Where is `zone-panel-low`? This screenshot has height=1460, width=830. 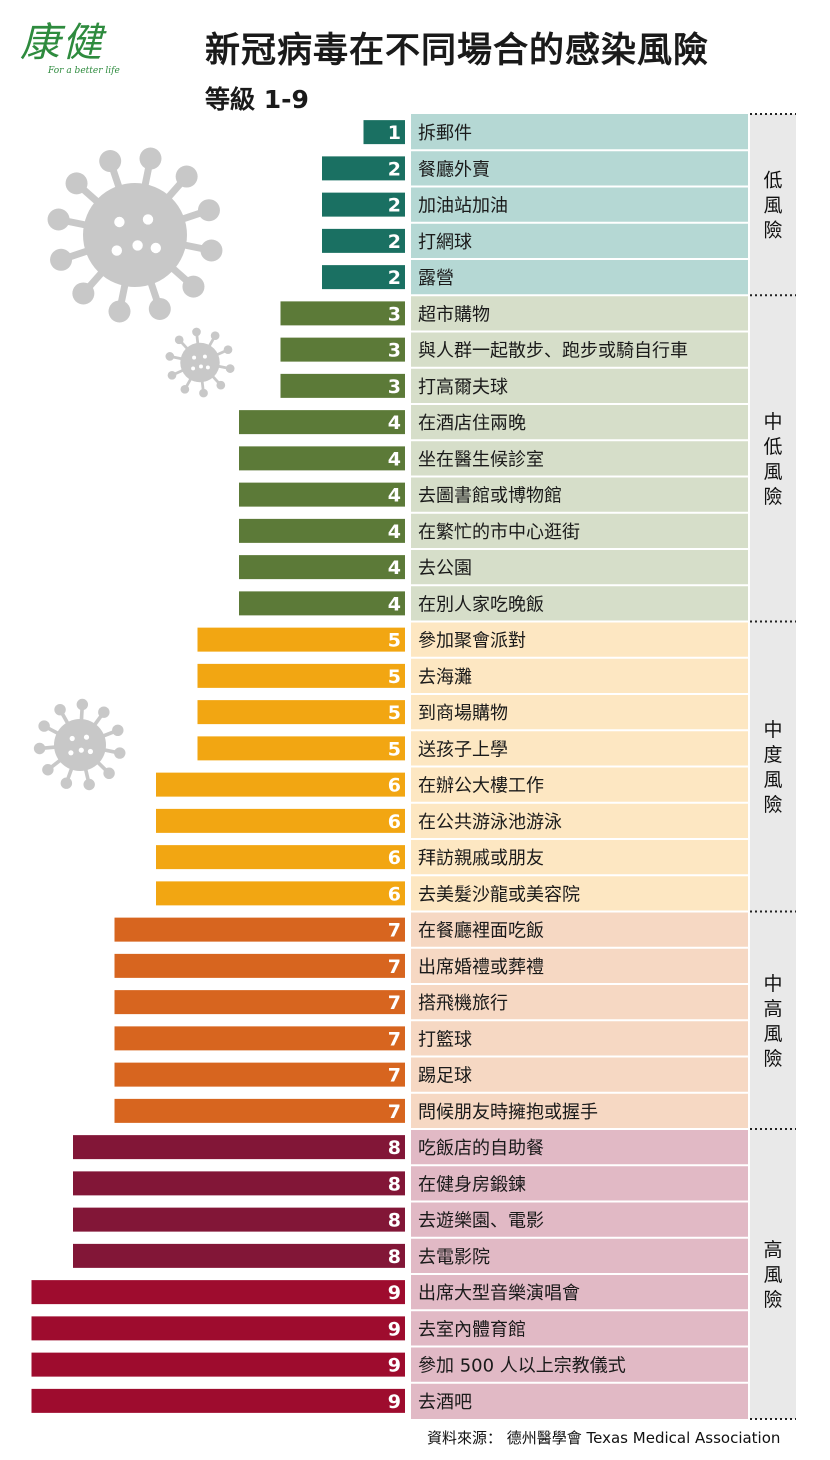
zone-panel-low is located at coordinates (579, 205).